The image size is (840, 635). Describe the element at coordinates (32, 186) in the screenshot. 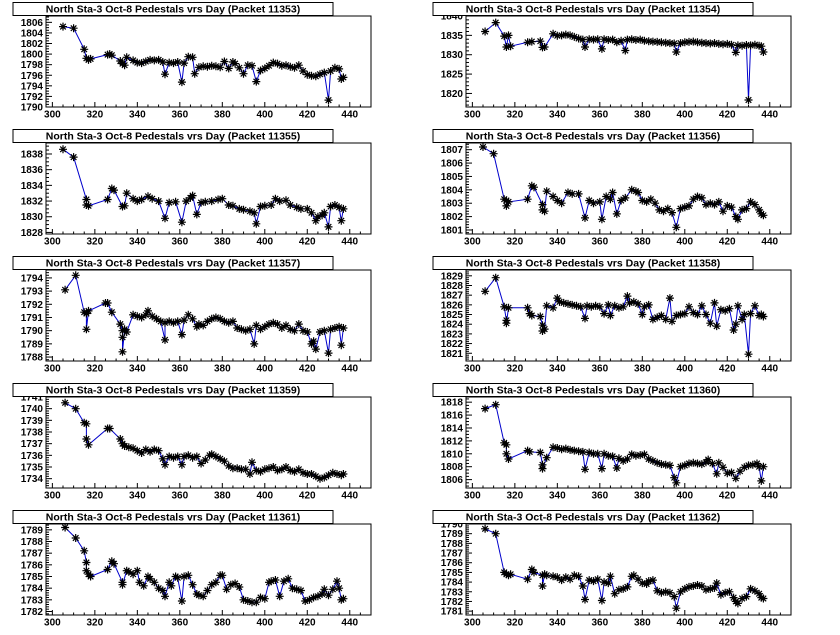

I see `y-tick-label: 1834` at that location.